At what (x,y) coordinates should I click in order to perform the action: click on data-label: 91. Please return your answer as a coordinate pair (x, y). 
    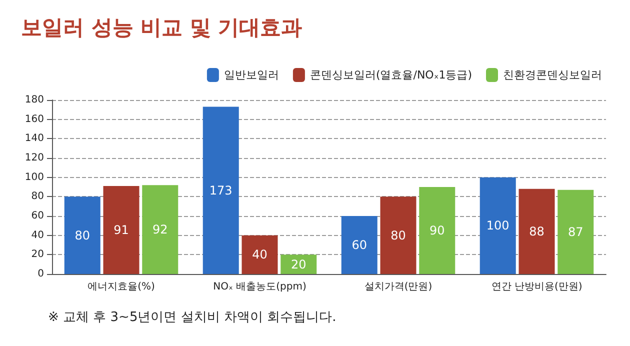
    Looking at the image, I should click on (121, 230).